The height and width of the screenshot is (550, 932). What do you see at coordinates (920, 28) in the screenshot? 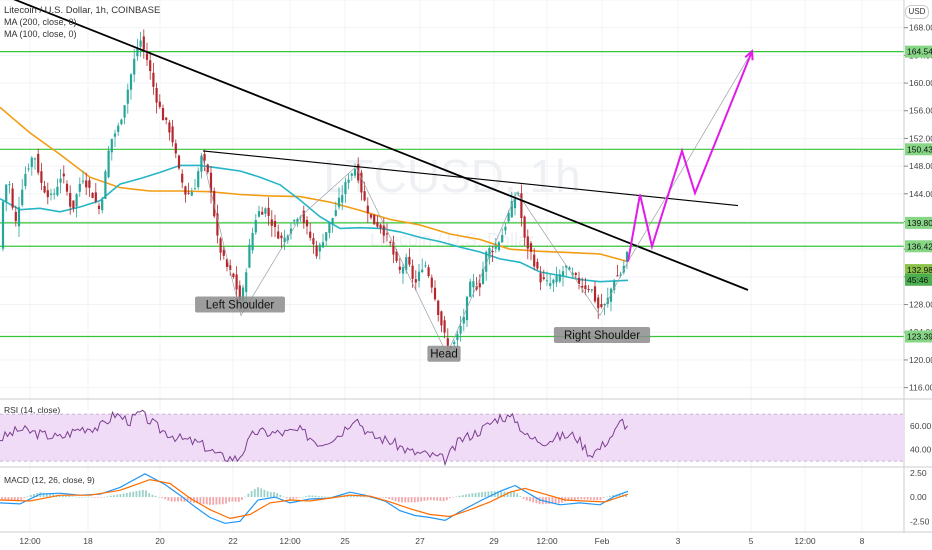
I see `price-tick-label: 168.00` at bounding box center [920, 28].